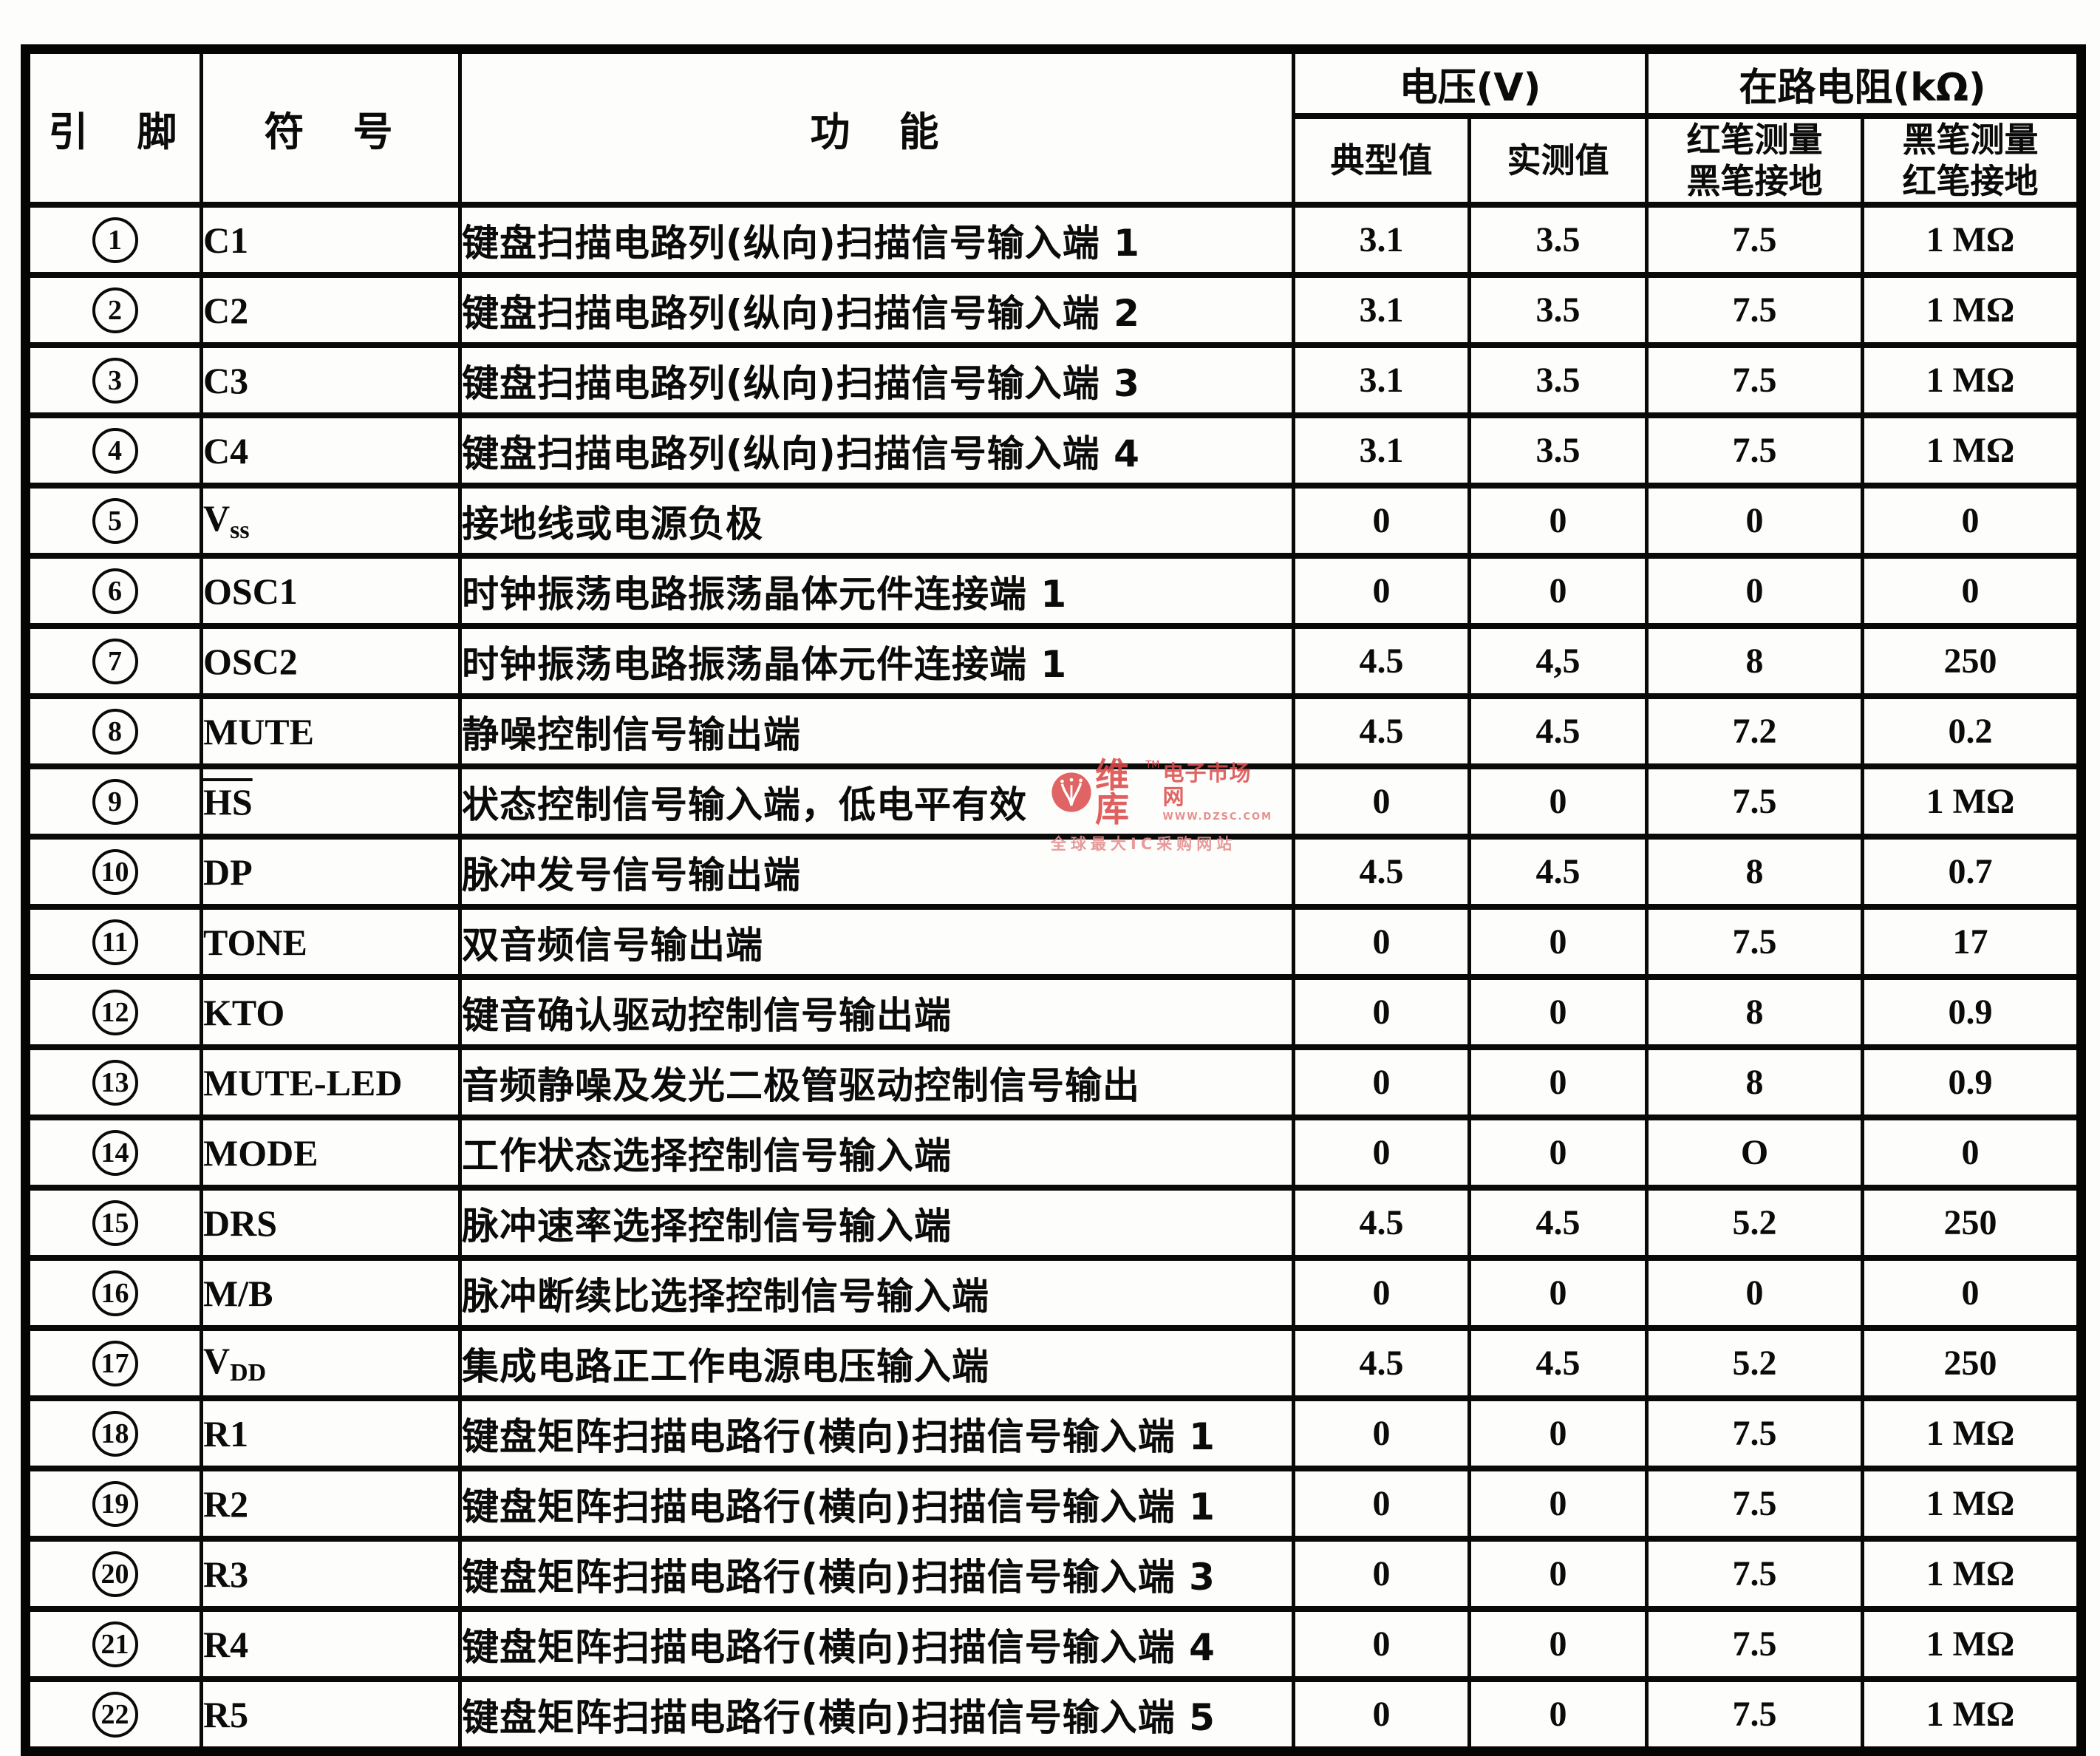 The image size is (2100, 1756). I want to click on pin-number-badge: 3, so click(115, 380).